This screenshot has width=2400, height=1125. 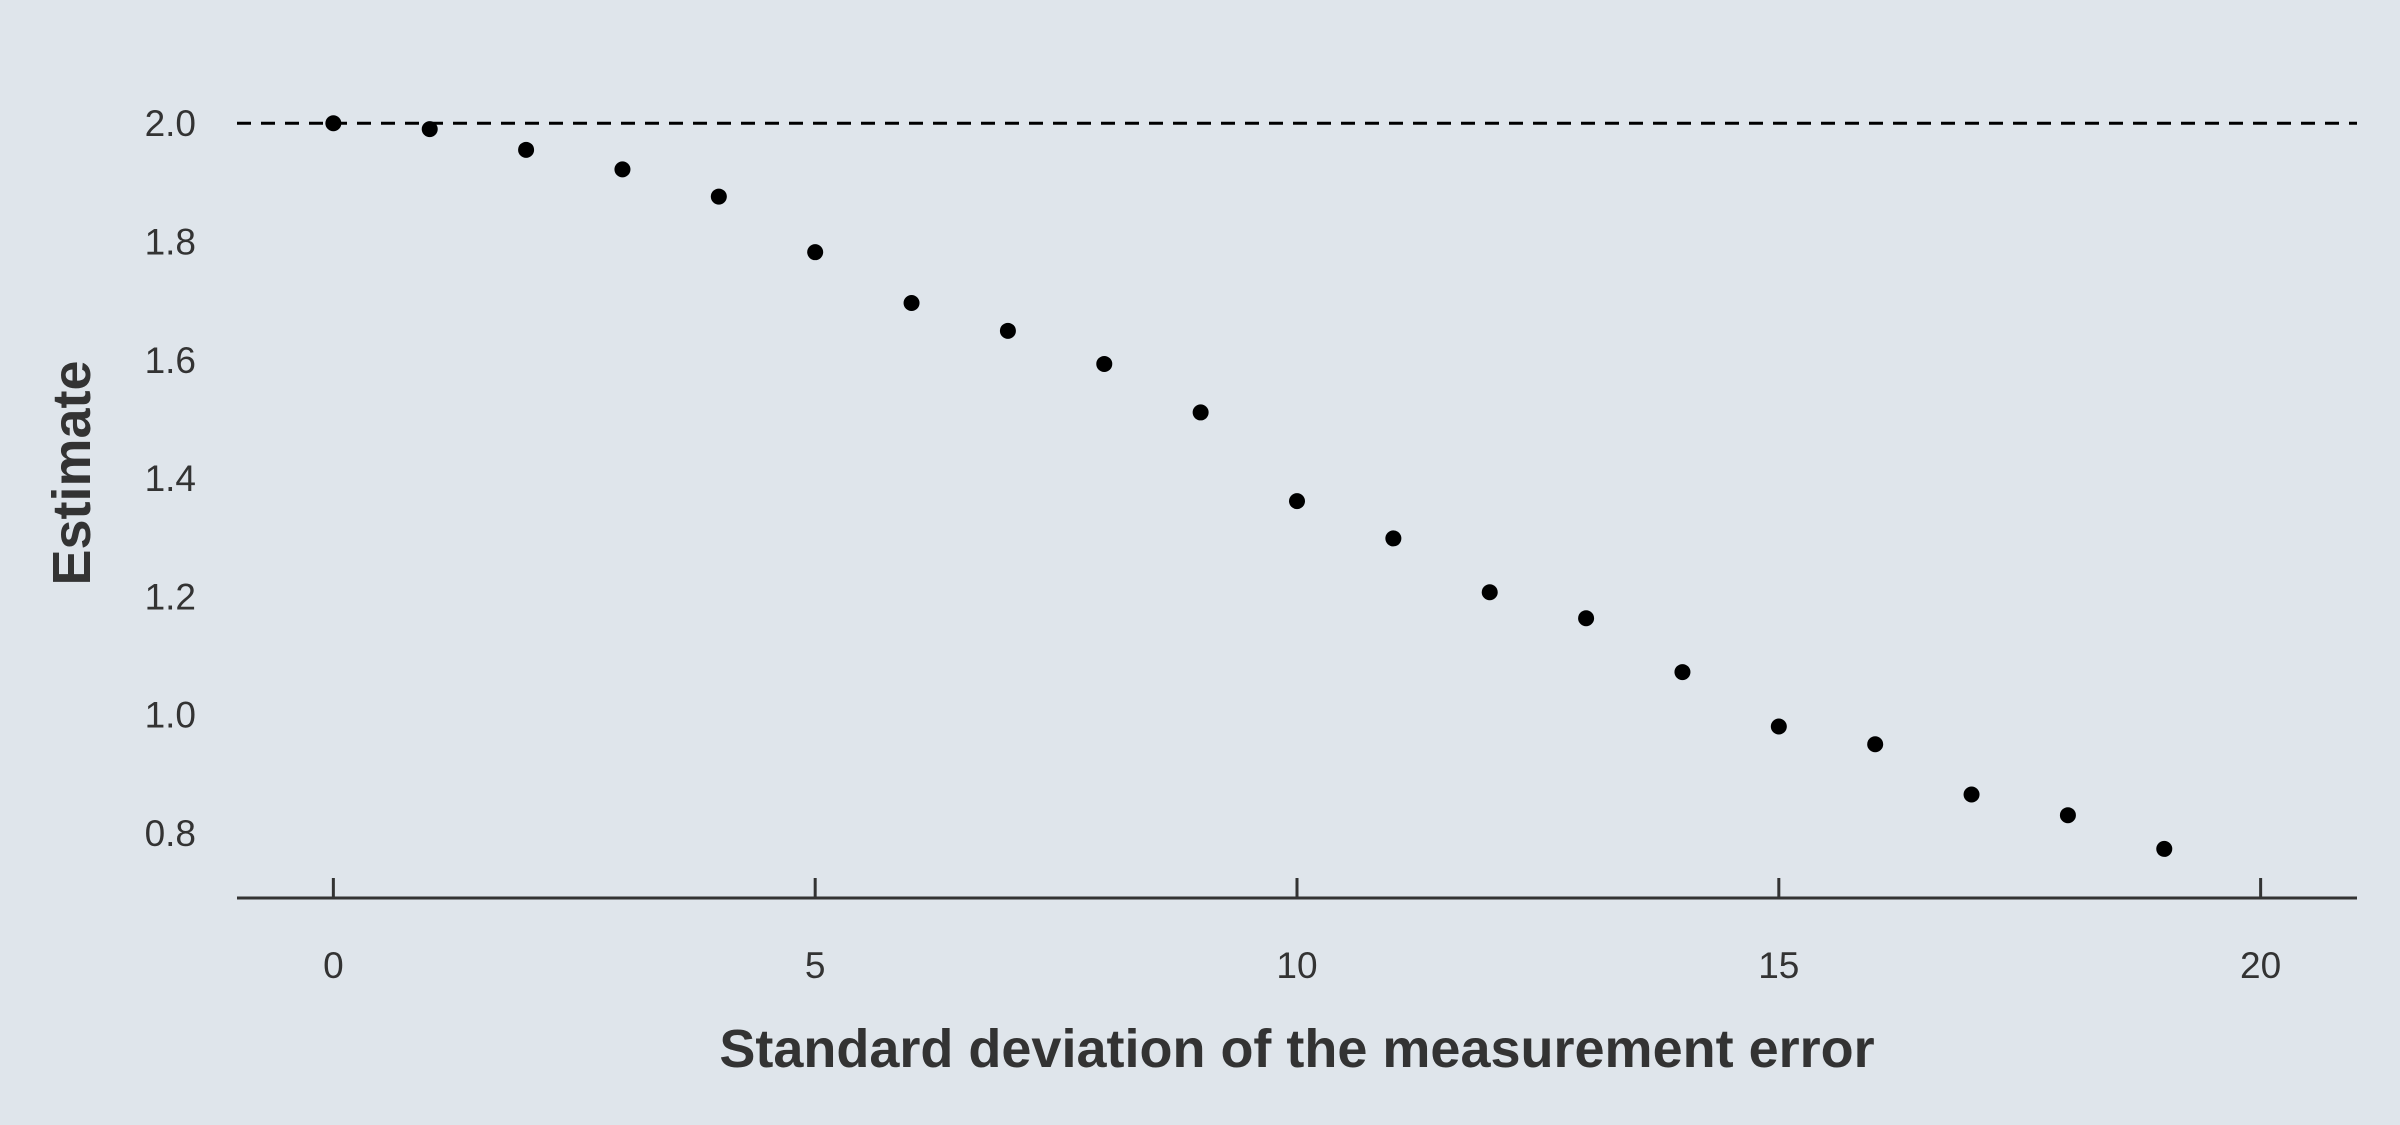 I want to click on x-tick-label: 15, so click(x=1778, y=965).